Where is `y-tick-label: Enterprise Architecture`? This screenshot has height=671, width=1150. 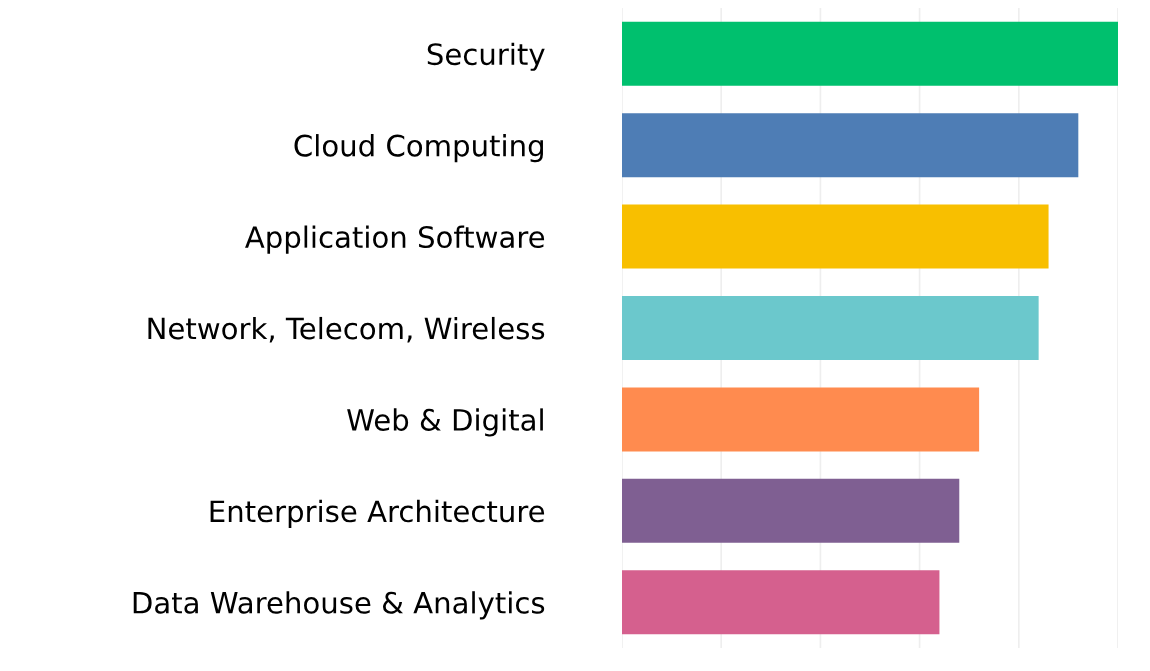
y-tick-label: Enterprise Architecture is located at coordinates (377, 513).